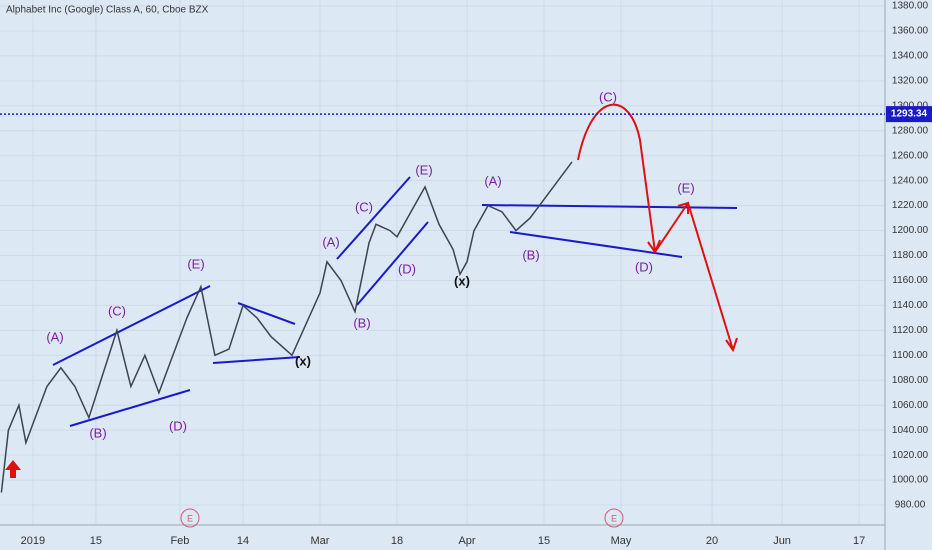  I want to click on price-label: 1293.34, so click(909, 114).